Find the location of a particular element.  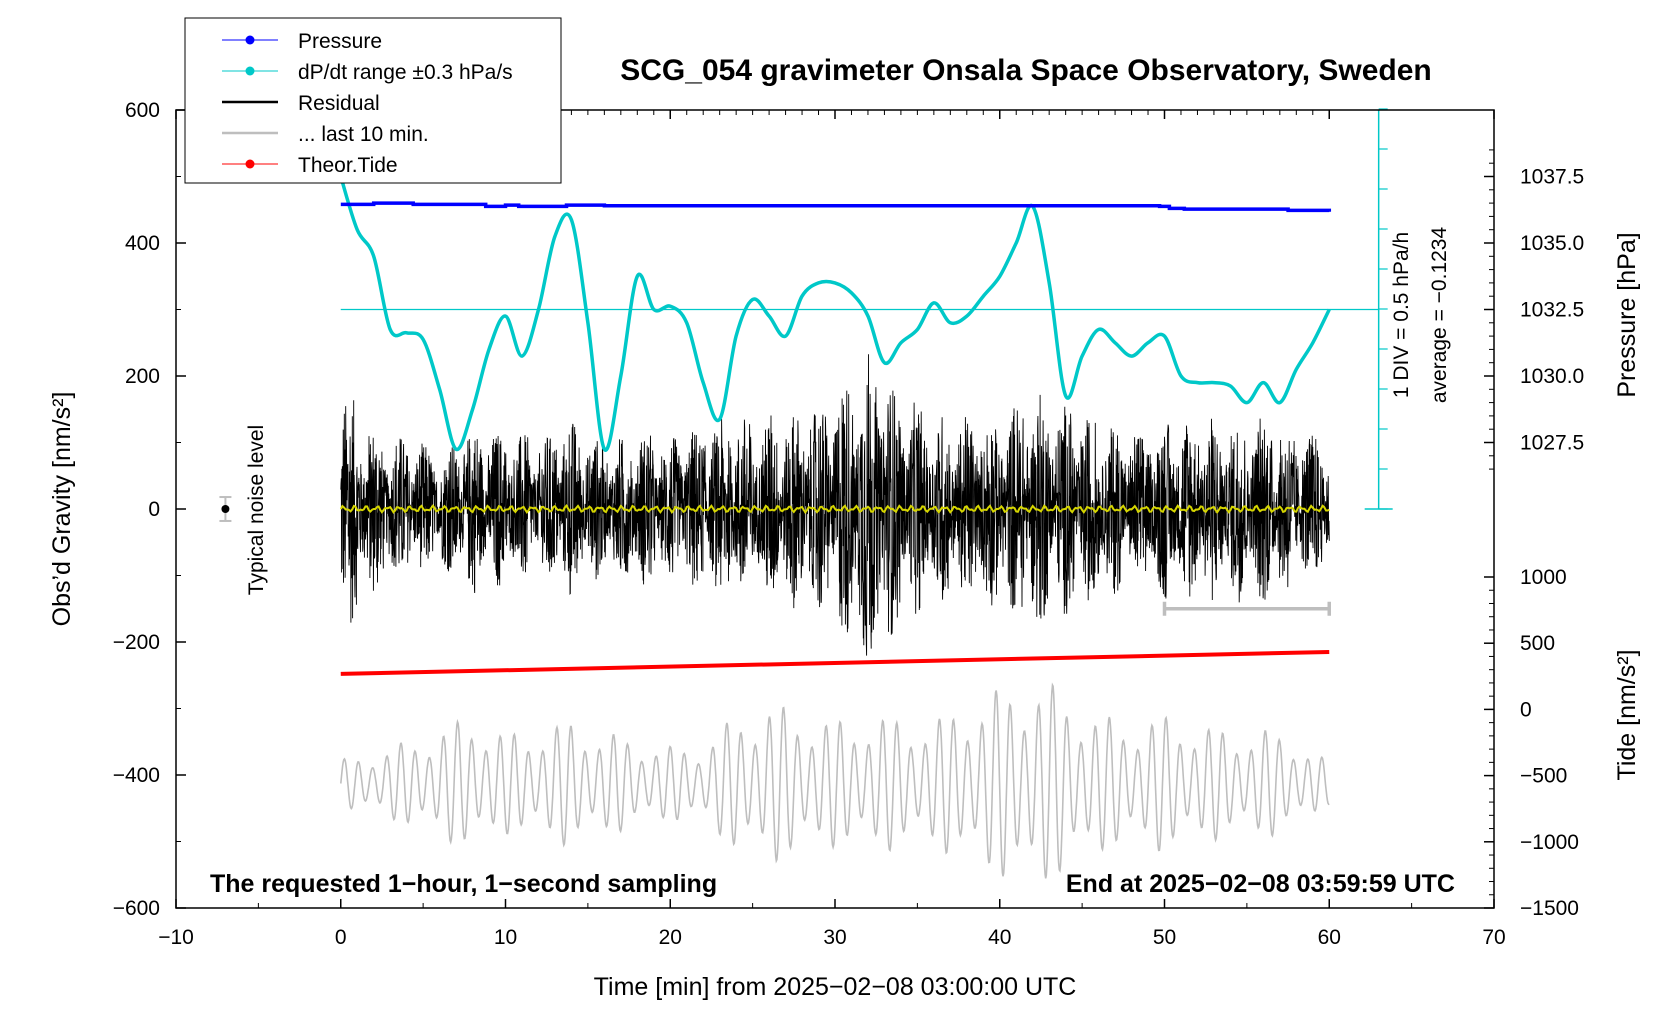

pressure-tick-label: 1032.5 is located at coordinates (1552, 310).